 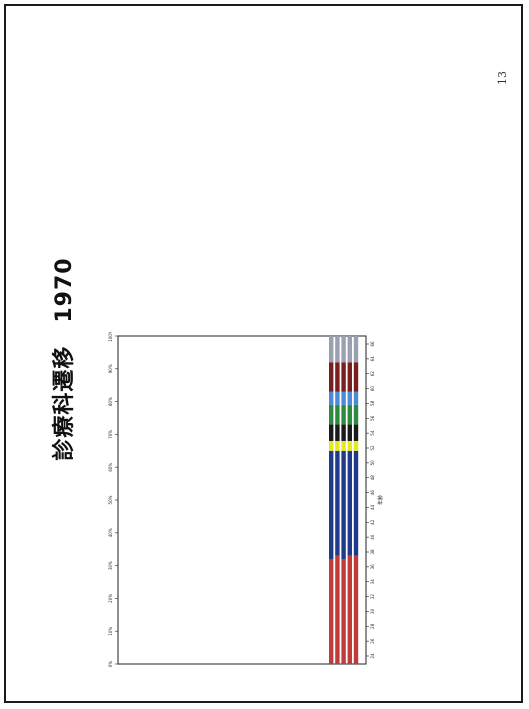 I want to click on age-tick-label: 50, so click(x=372, y=463).